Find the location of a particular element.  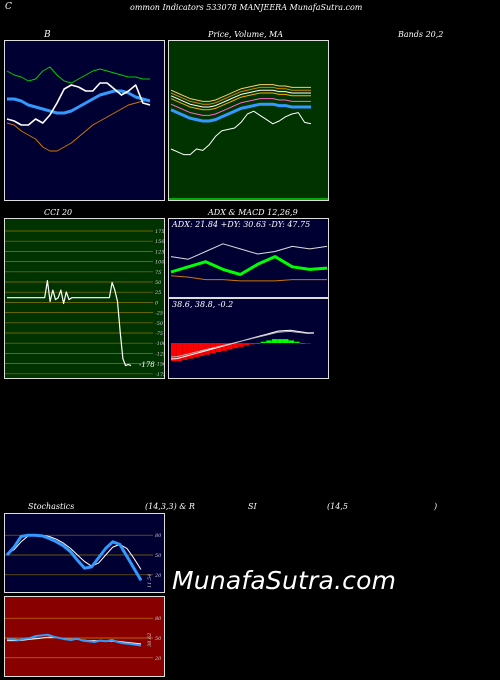

bollinger-chart is located at coordinates (78, 109).